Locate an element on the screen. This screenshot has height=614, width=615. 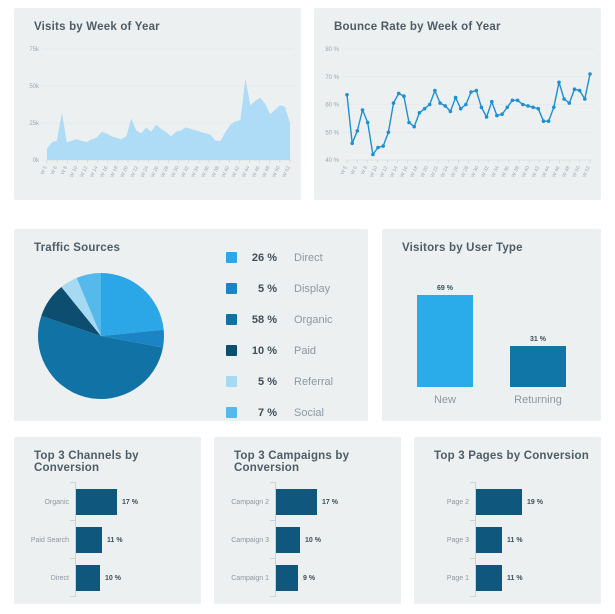
card-title: Bounce Rate by Week of Year is located at coordinates (417, 27).